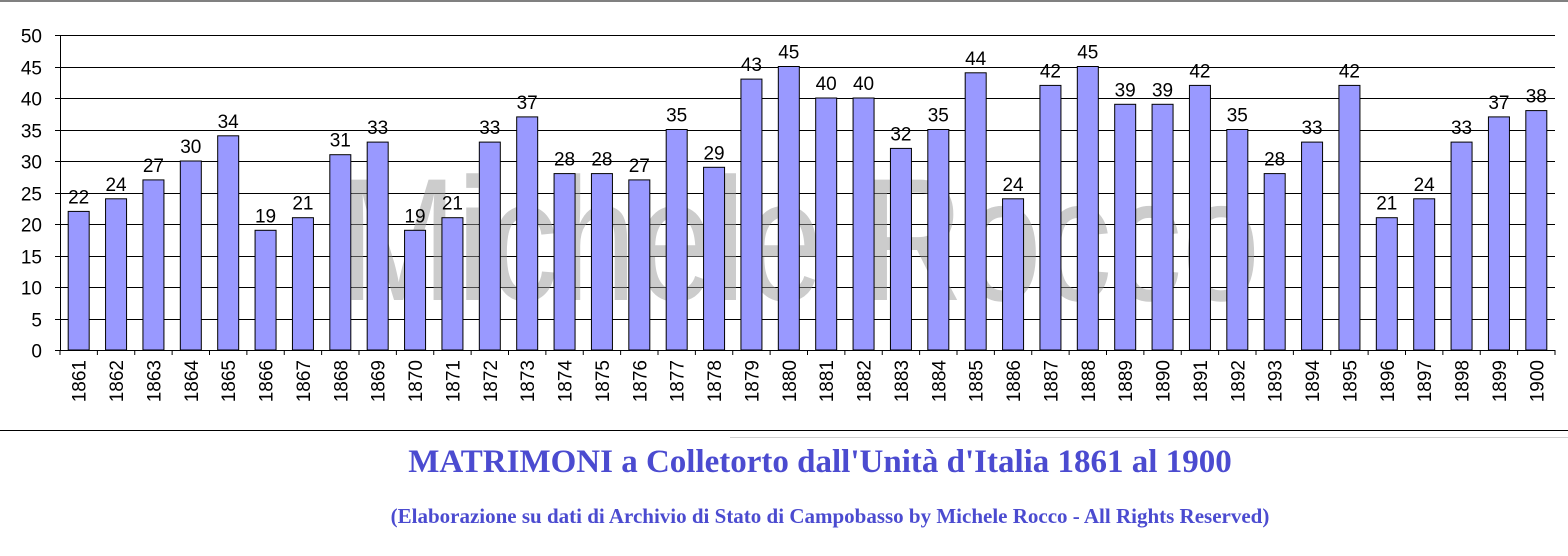 The width and height of the screenshot is (1568, 556). What do you see at coordinates (31, 195) in the screenshot?
I see `y-tick-label: 25` at bounding box center [31, 195].